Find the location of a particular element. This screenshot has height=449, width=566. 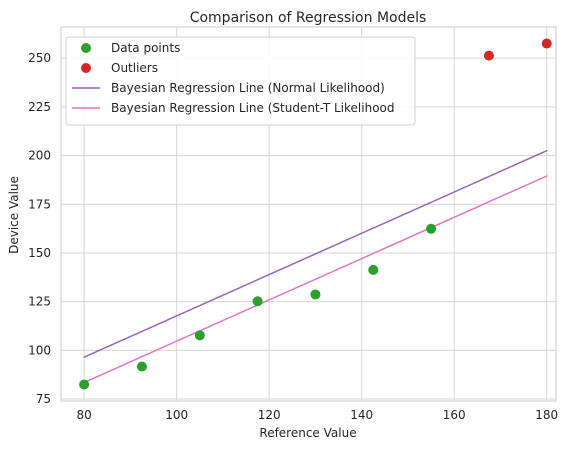

x-axis-label: Reference Value is located at coordinates (307, 433).